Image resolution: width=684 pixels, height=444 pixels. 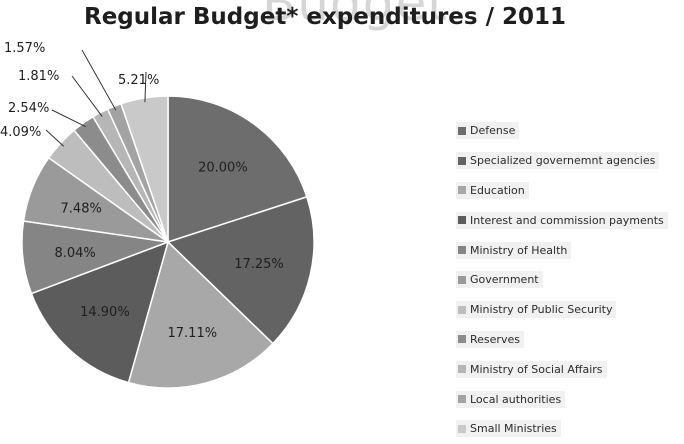 What do you see at coordinates (569, 429) in the screenshot?
I see `legend-item: Small Ministries` at bounding box center [569, 429].